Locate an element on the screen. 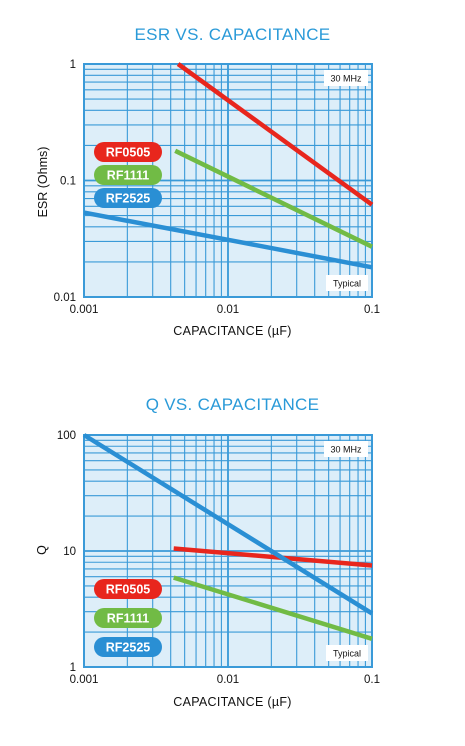 This screenshot has height=746, width=465. chart-title: Q VS. CAPACITANCE is located at coordinates (232, 404).